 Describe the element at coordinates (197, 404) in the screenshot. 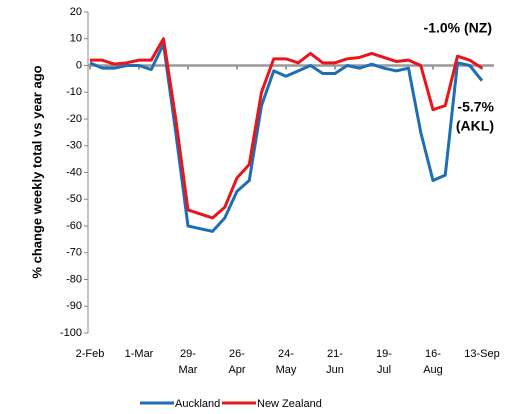

I see `legend-label: Auckland` at that location.